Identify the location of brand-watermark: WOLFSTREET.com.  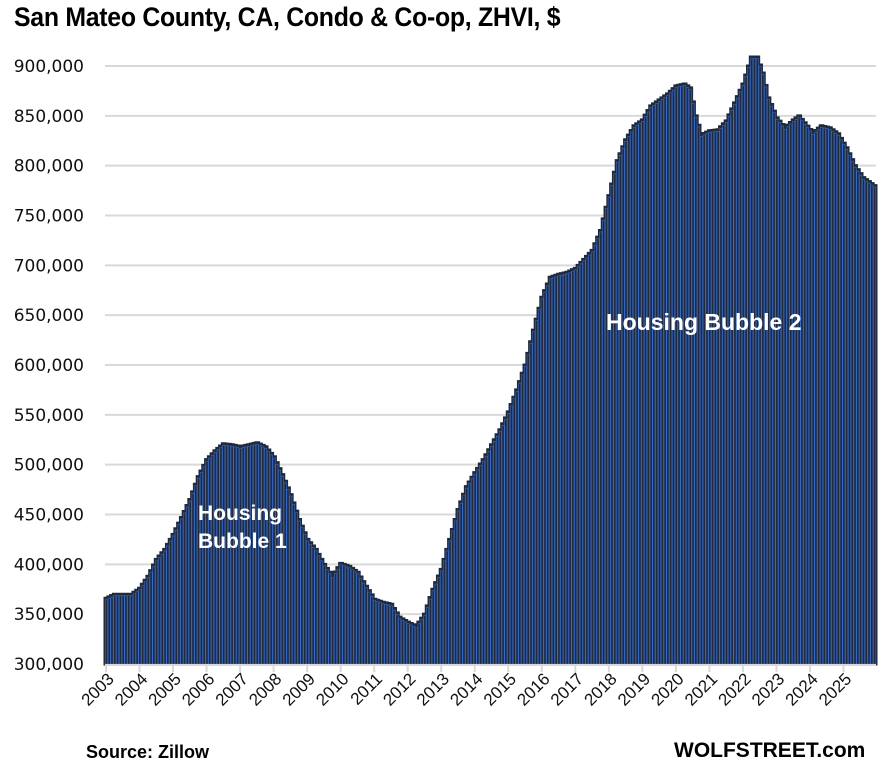
(770, 750).